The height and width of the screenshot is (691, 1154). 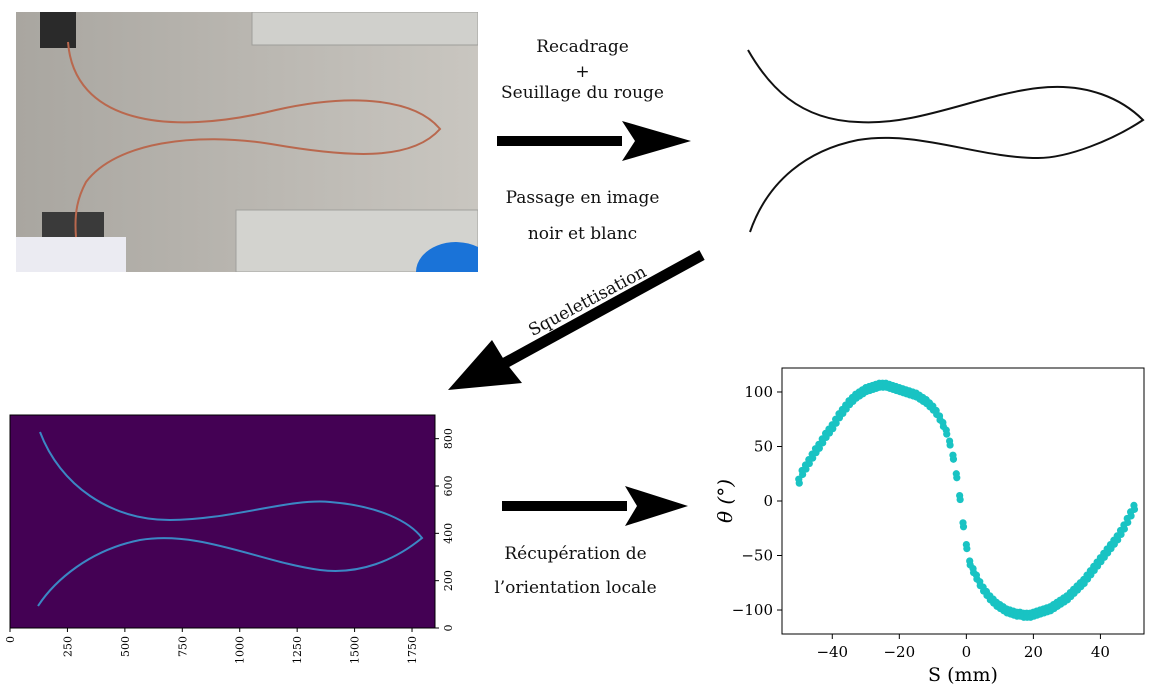 I want to click on x-tick-label: 40, so click(x=1100, y=652).